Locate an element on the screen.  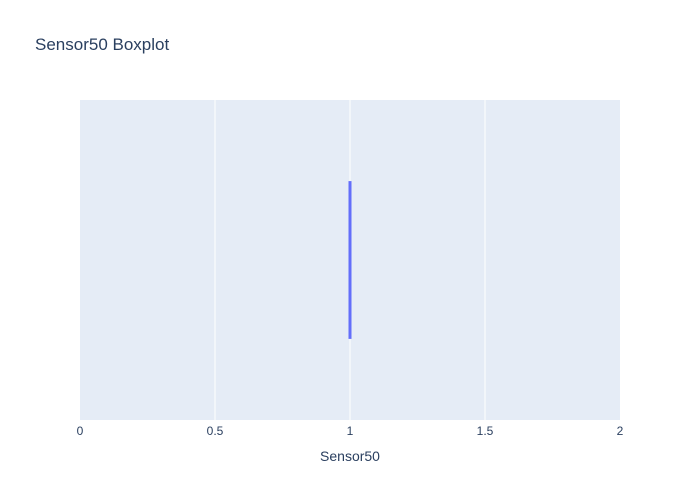
x-tick-label: 2 is located at coordinates (620, 431).